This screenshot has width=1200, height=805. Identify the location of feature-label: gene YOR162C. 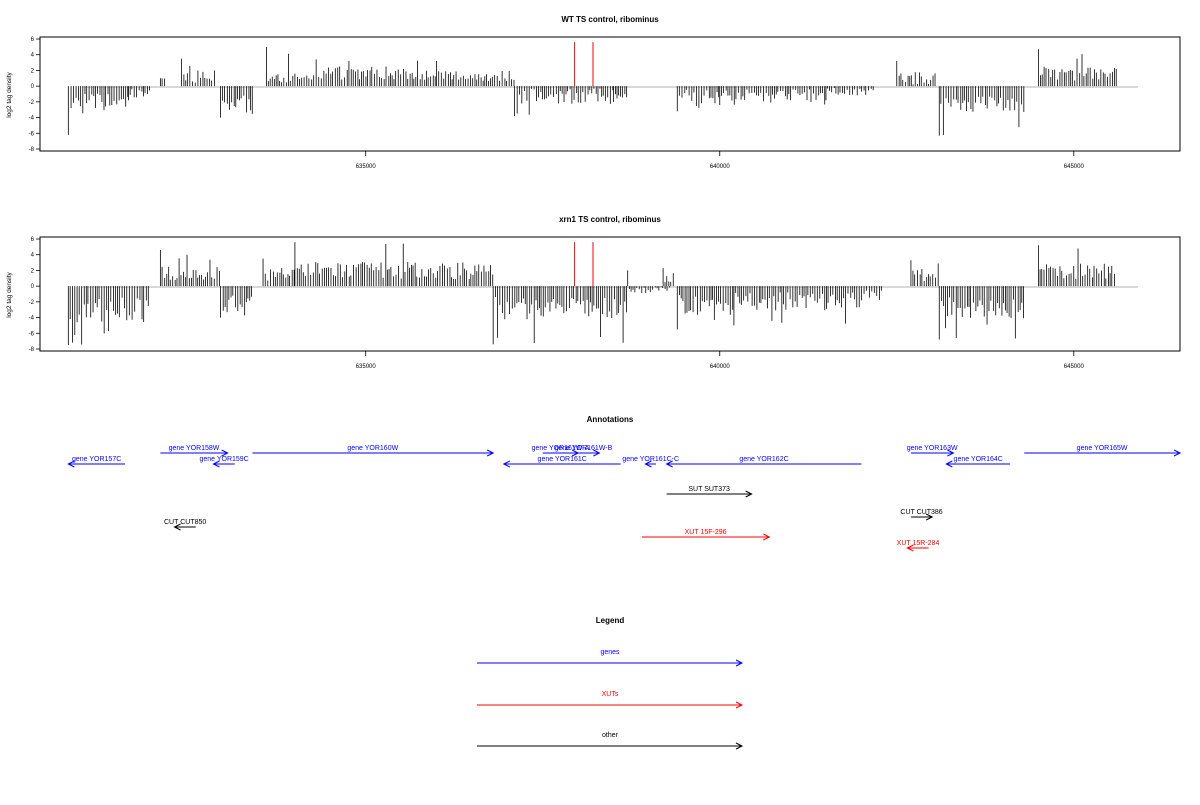
(763, 459).